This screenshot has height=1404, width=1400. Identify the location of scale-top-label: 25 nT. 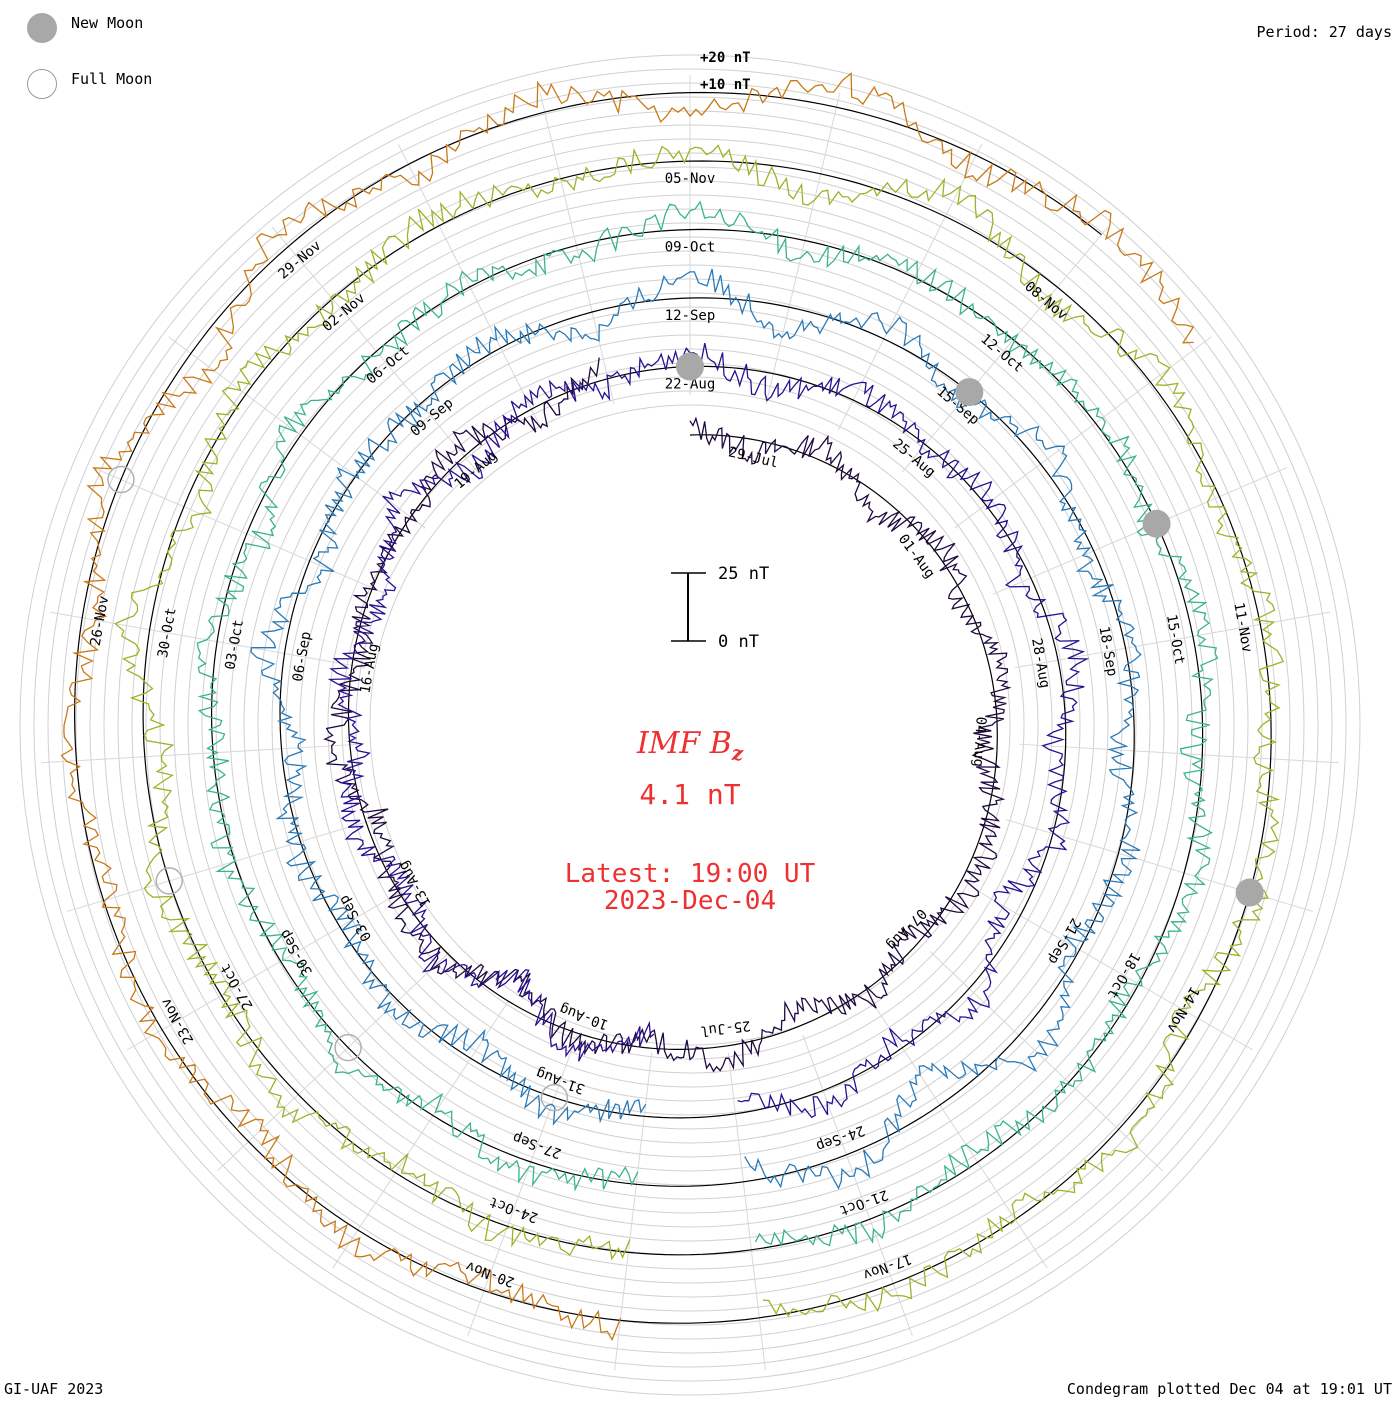
(744, 574).